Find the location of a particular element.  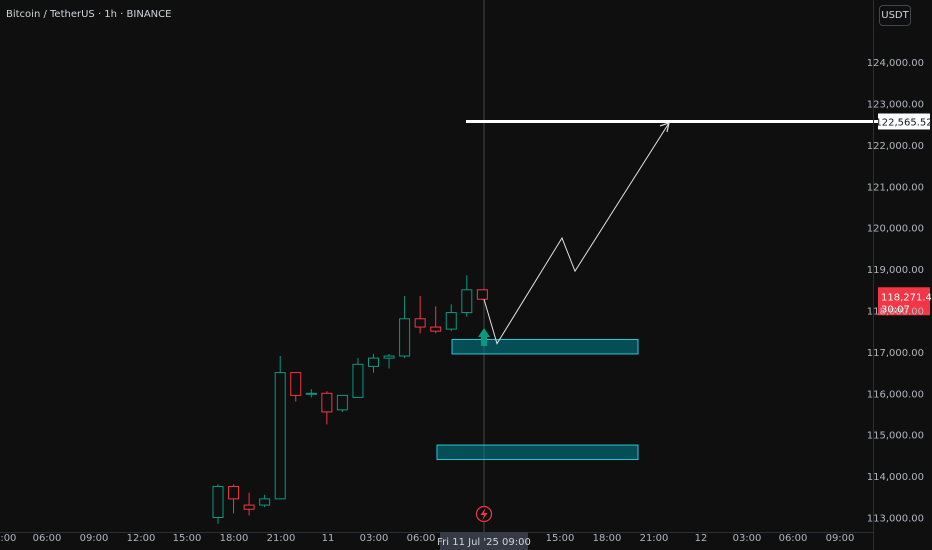

price-tick-label: 123,000.00 is located at coordinates (895, 105).